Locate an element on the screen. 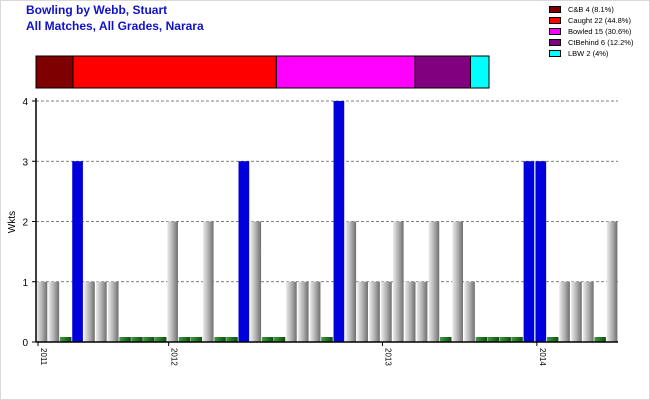 The image size is (650, 400). x-tick-label: 2012 is located at coordinates (174, 357).